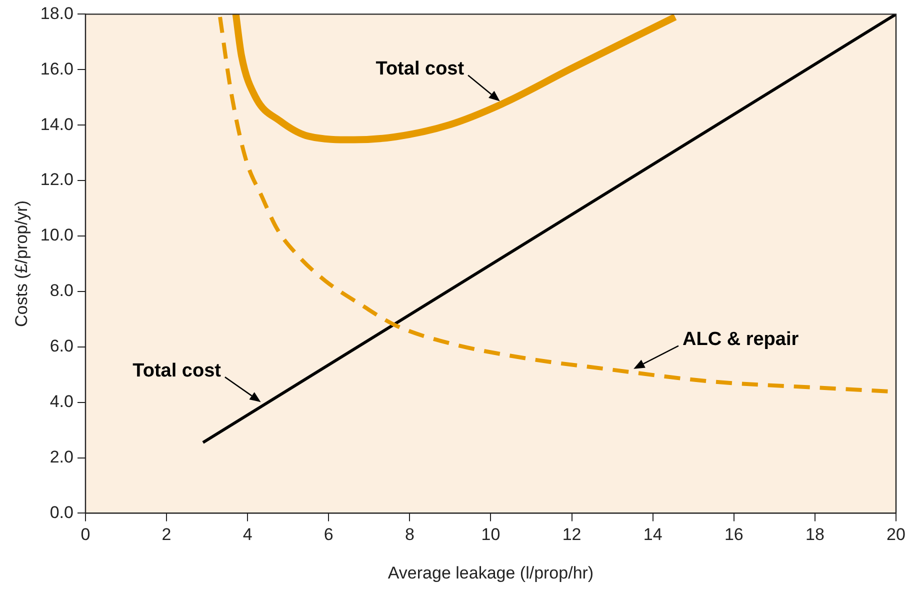 This screenshot has width=910, height=592. I want to click on x-tick-label: 10, so click(490, 534).